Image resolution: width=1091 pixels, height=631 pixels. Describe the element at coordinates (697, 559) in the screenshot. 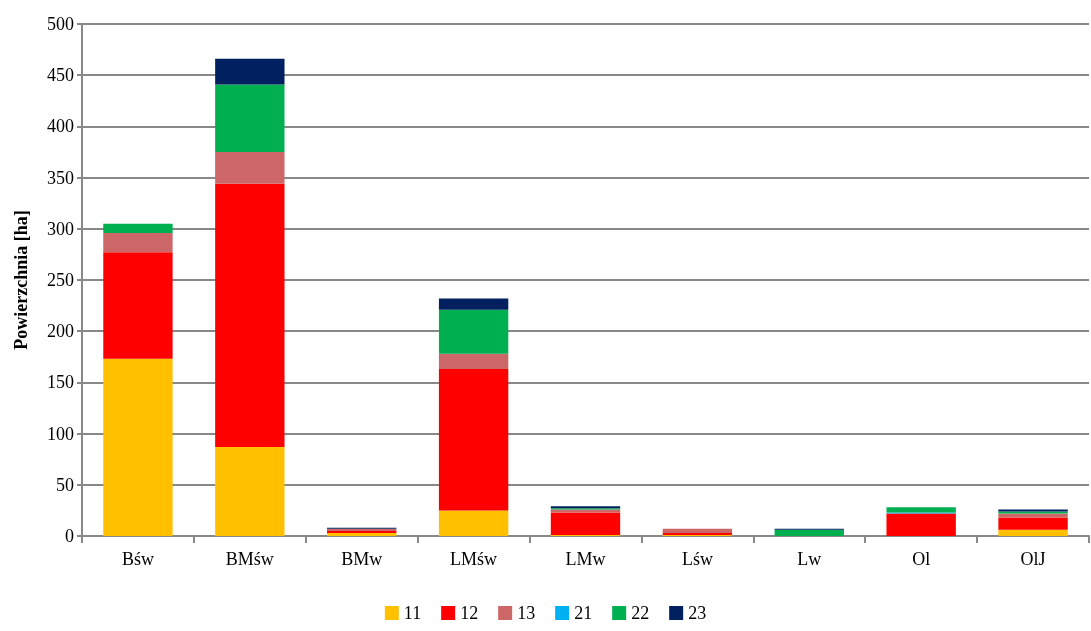

I see `x-tick-label: Lśw` at that location.